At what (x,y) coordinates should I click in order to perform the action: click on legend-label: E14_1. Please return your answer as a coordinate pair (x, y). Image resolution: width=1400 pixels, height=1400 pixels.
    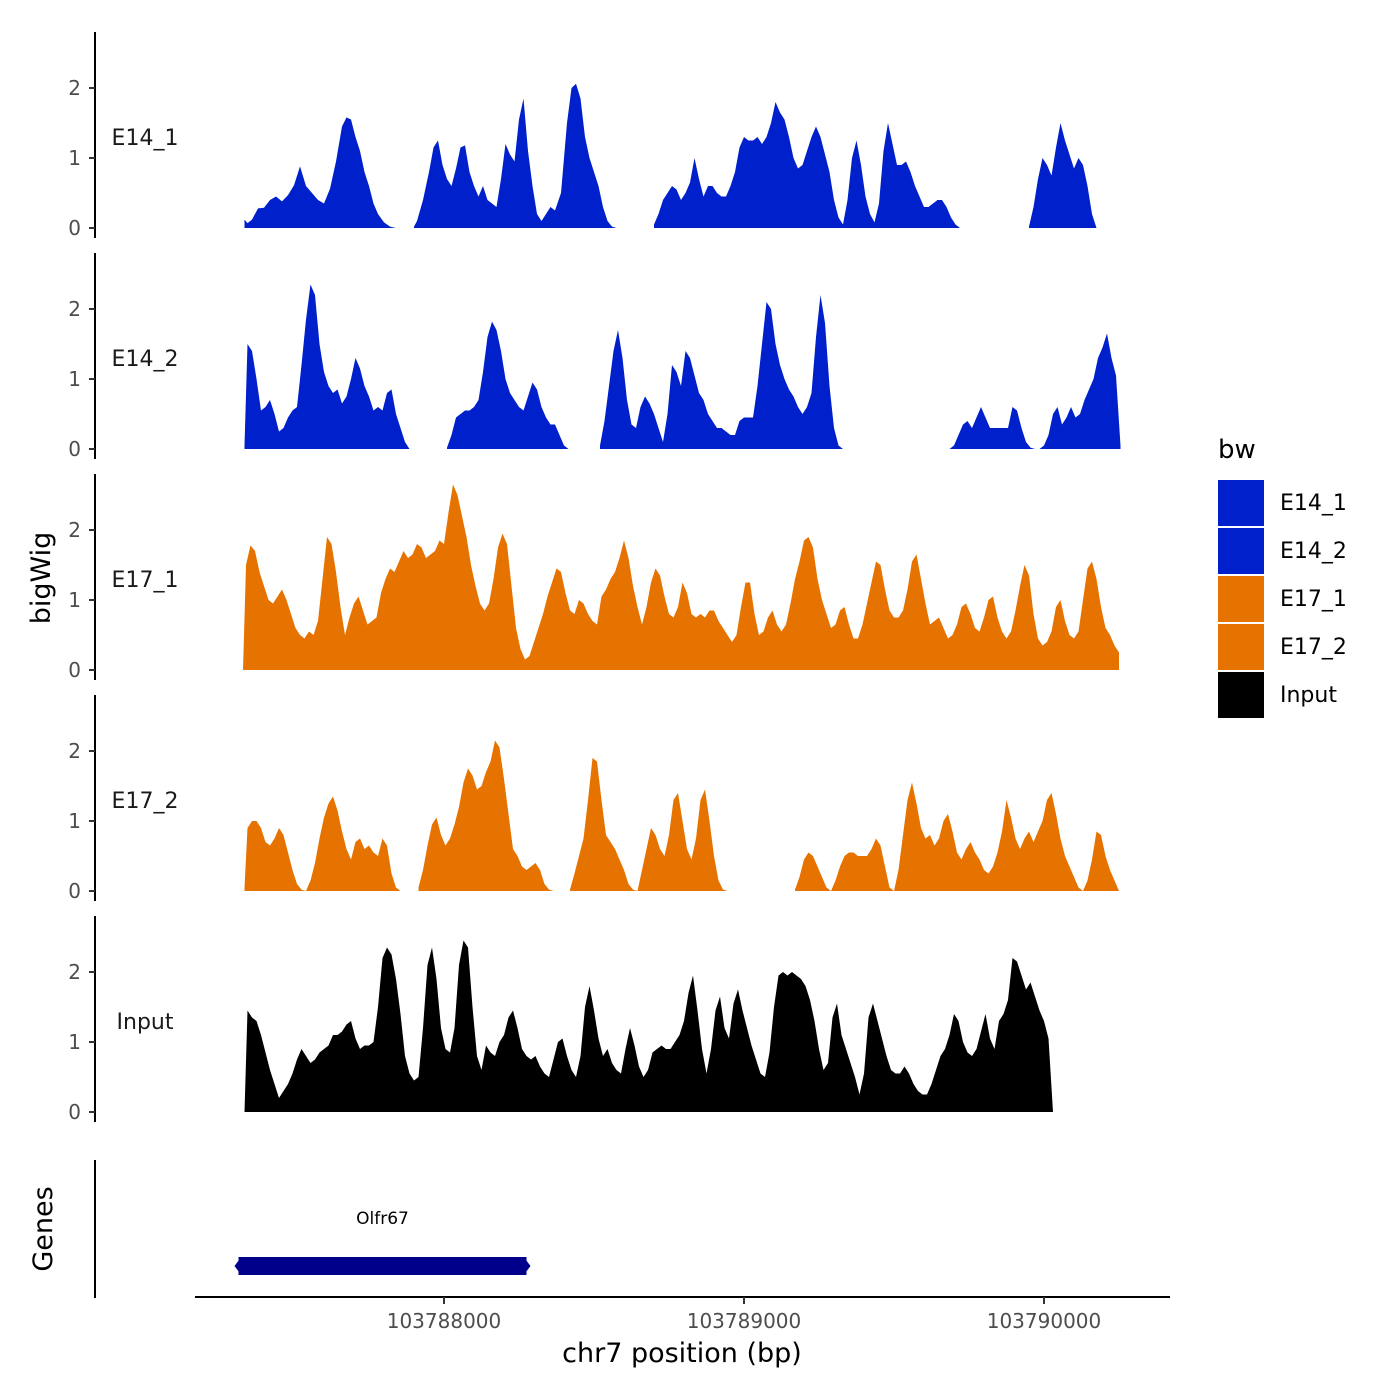
    Looking at the image, I should click on (1313, 503).